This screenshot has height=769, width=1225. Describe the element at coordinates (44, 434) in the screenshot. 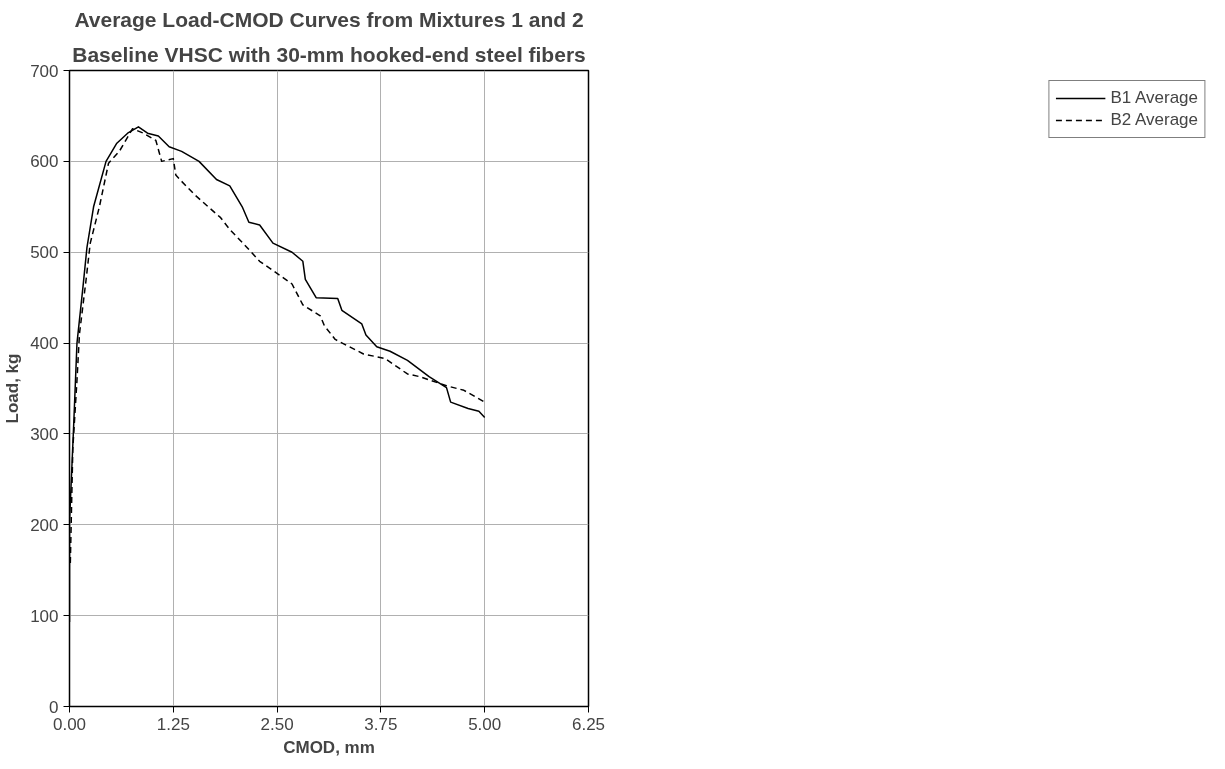

I see `y-tick-label: 300` at that location.